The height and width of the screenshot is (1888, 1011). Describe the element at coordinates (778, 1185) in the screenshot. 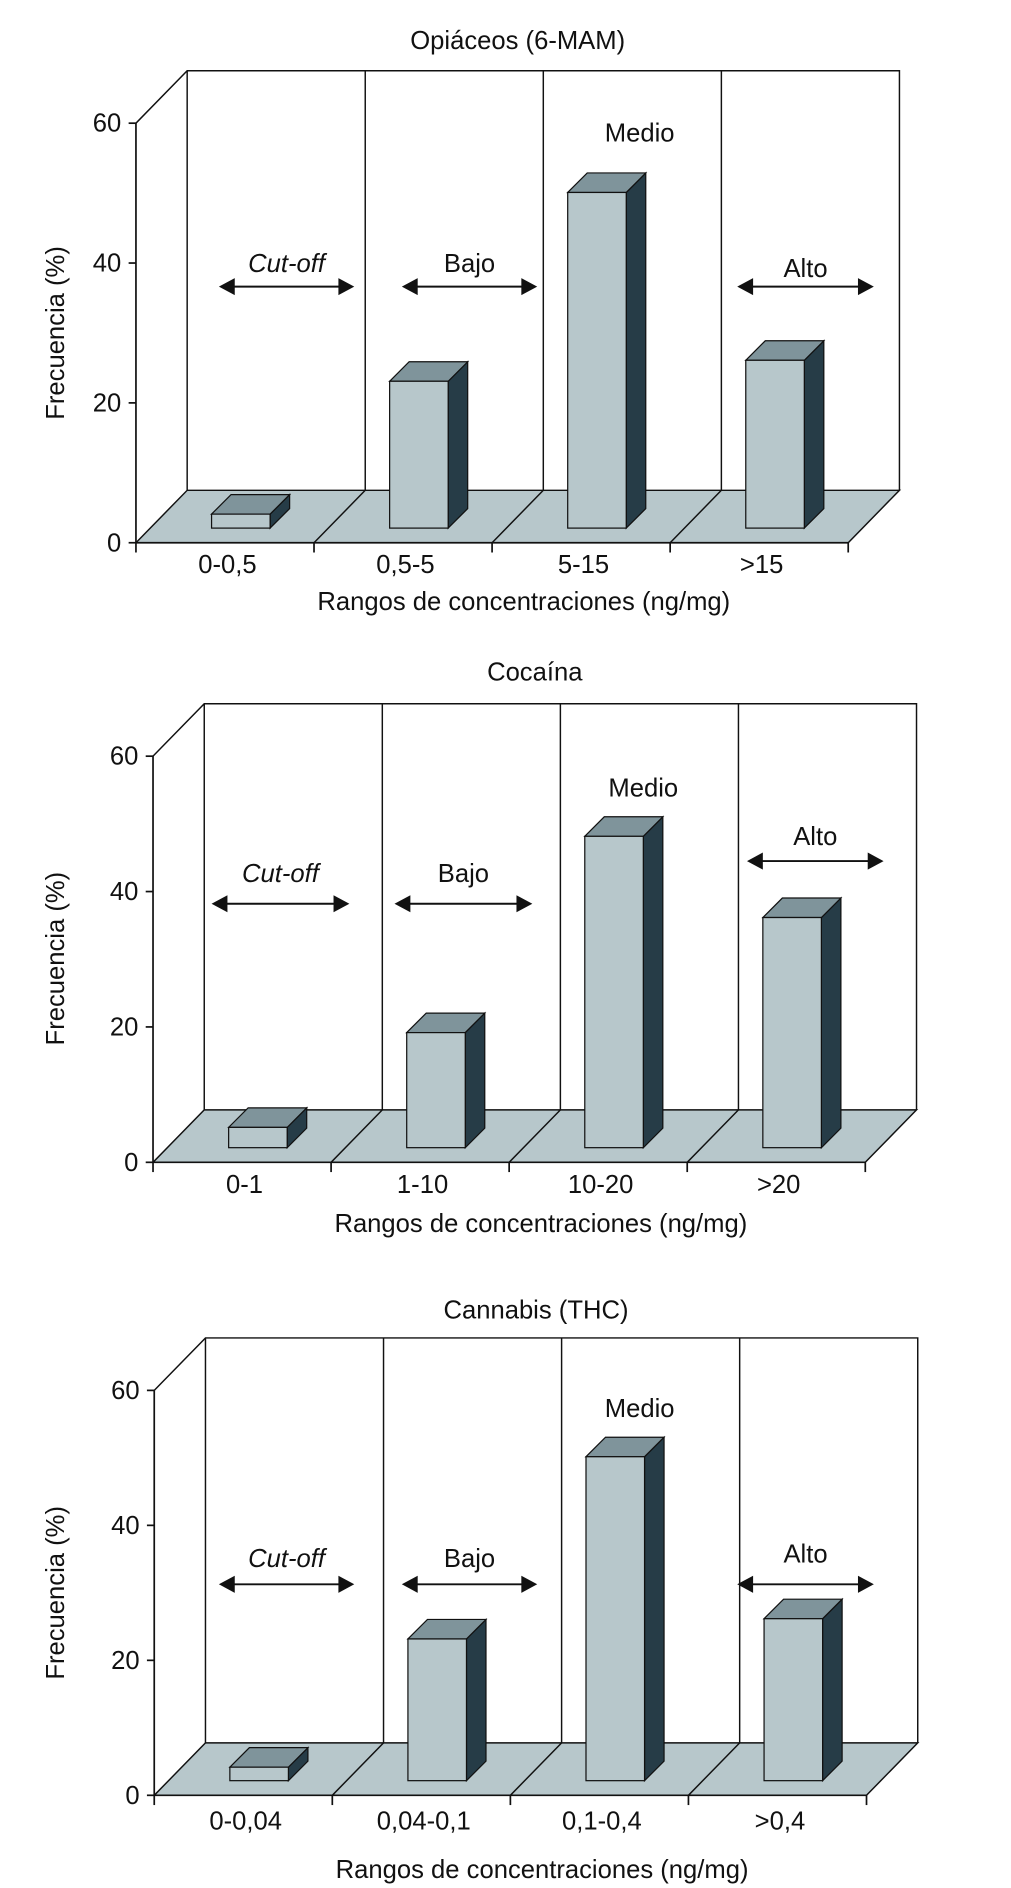

I see `x-tick-label: >20` at that location.